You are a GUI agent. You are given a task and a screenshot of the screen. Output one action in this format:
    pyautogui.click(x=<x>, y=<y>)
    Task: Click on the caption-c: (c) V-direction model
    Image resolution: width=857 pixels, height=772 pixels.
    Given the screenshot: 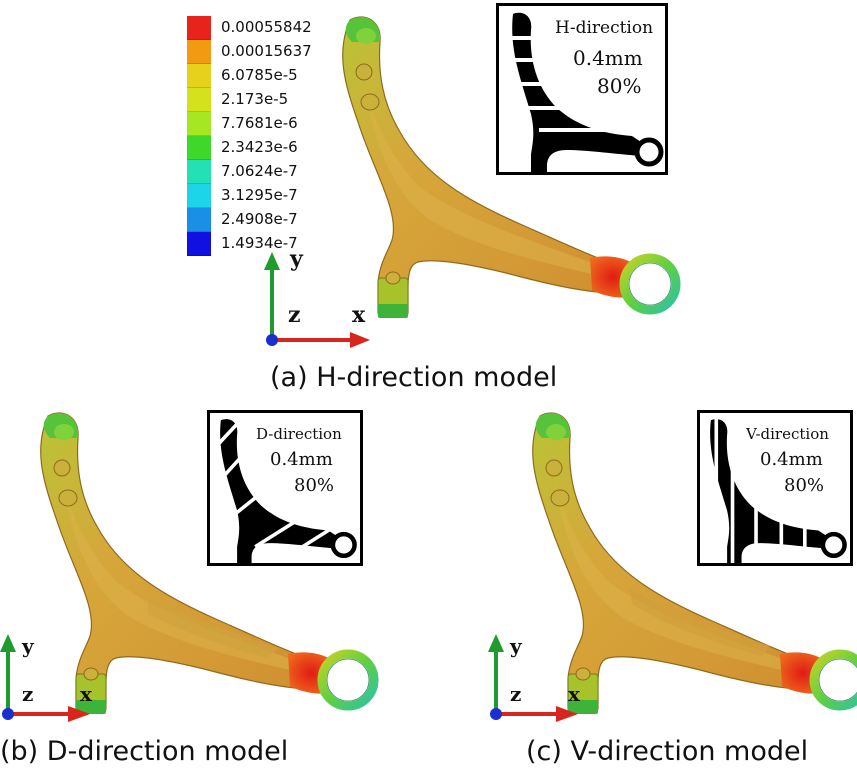 What is the action you would take?
    pyautogui.click(x=667, y=751)
    